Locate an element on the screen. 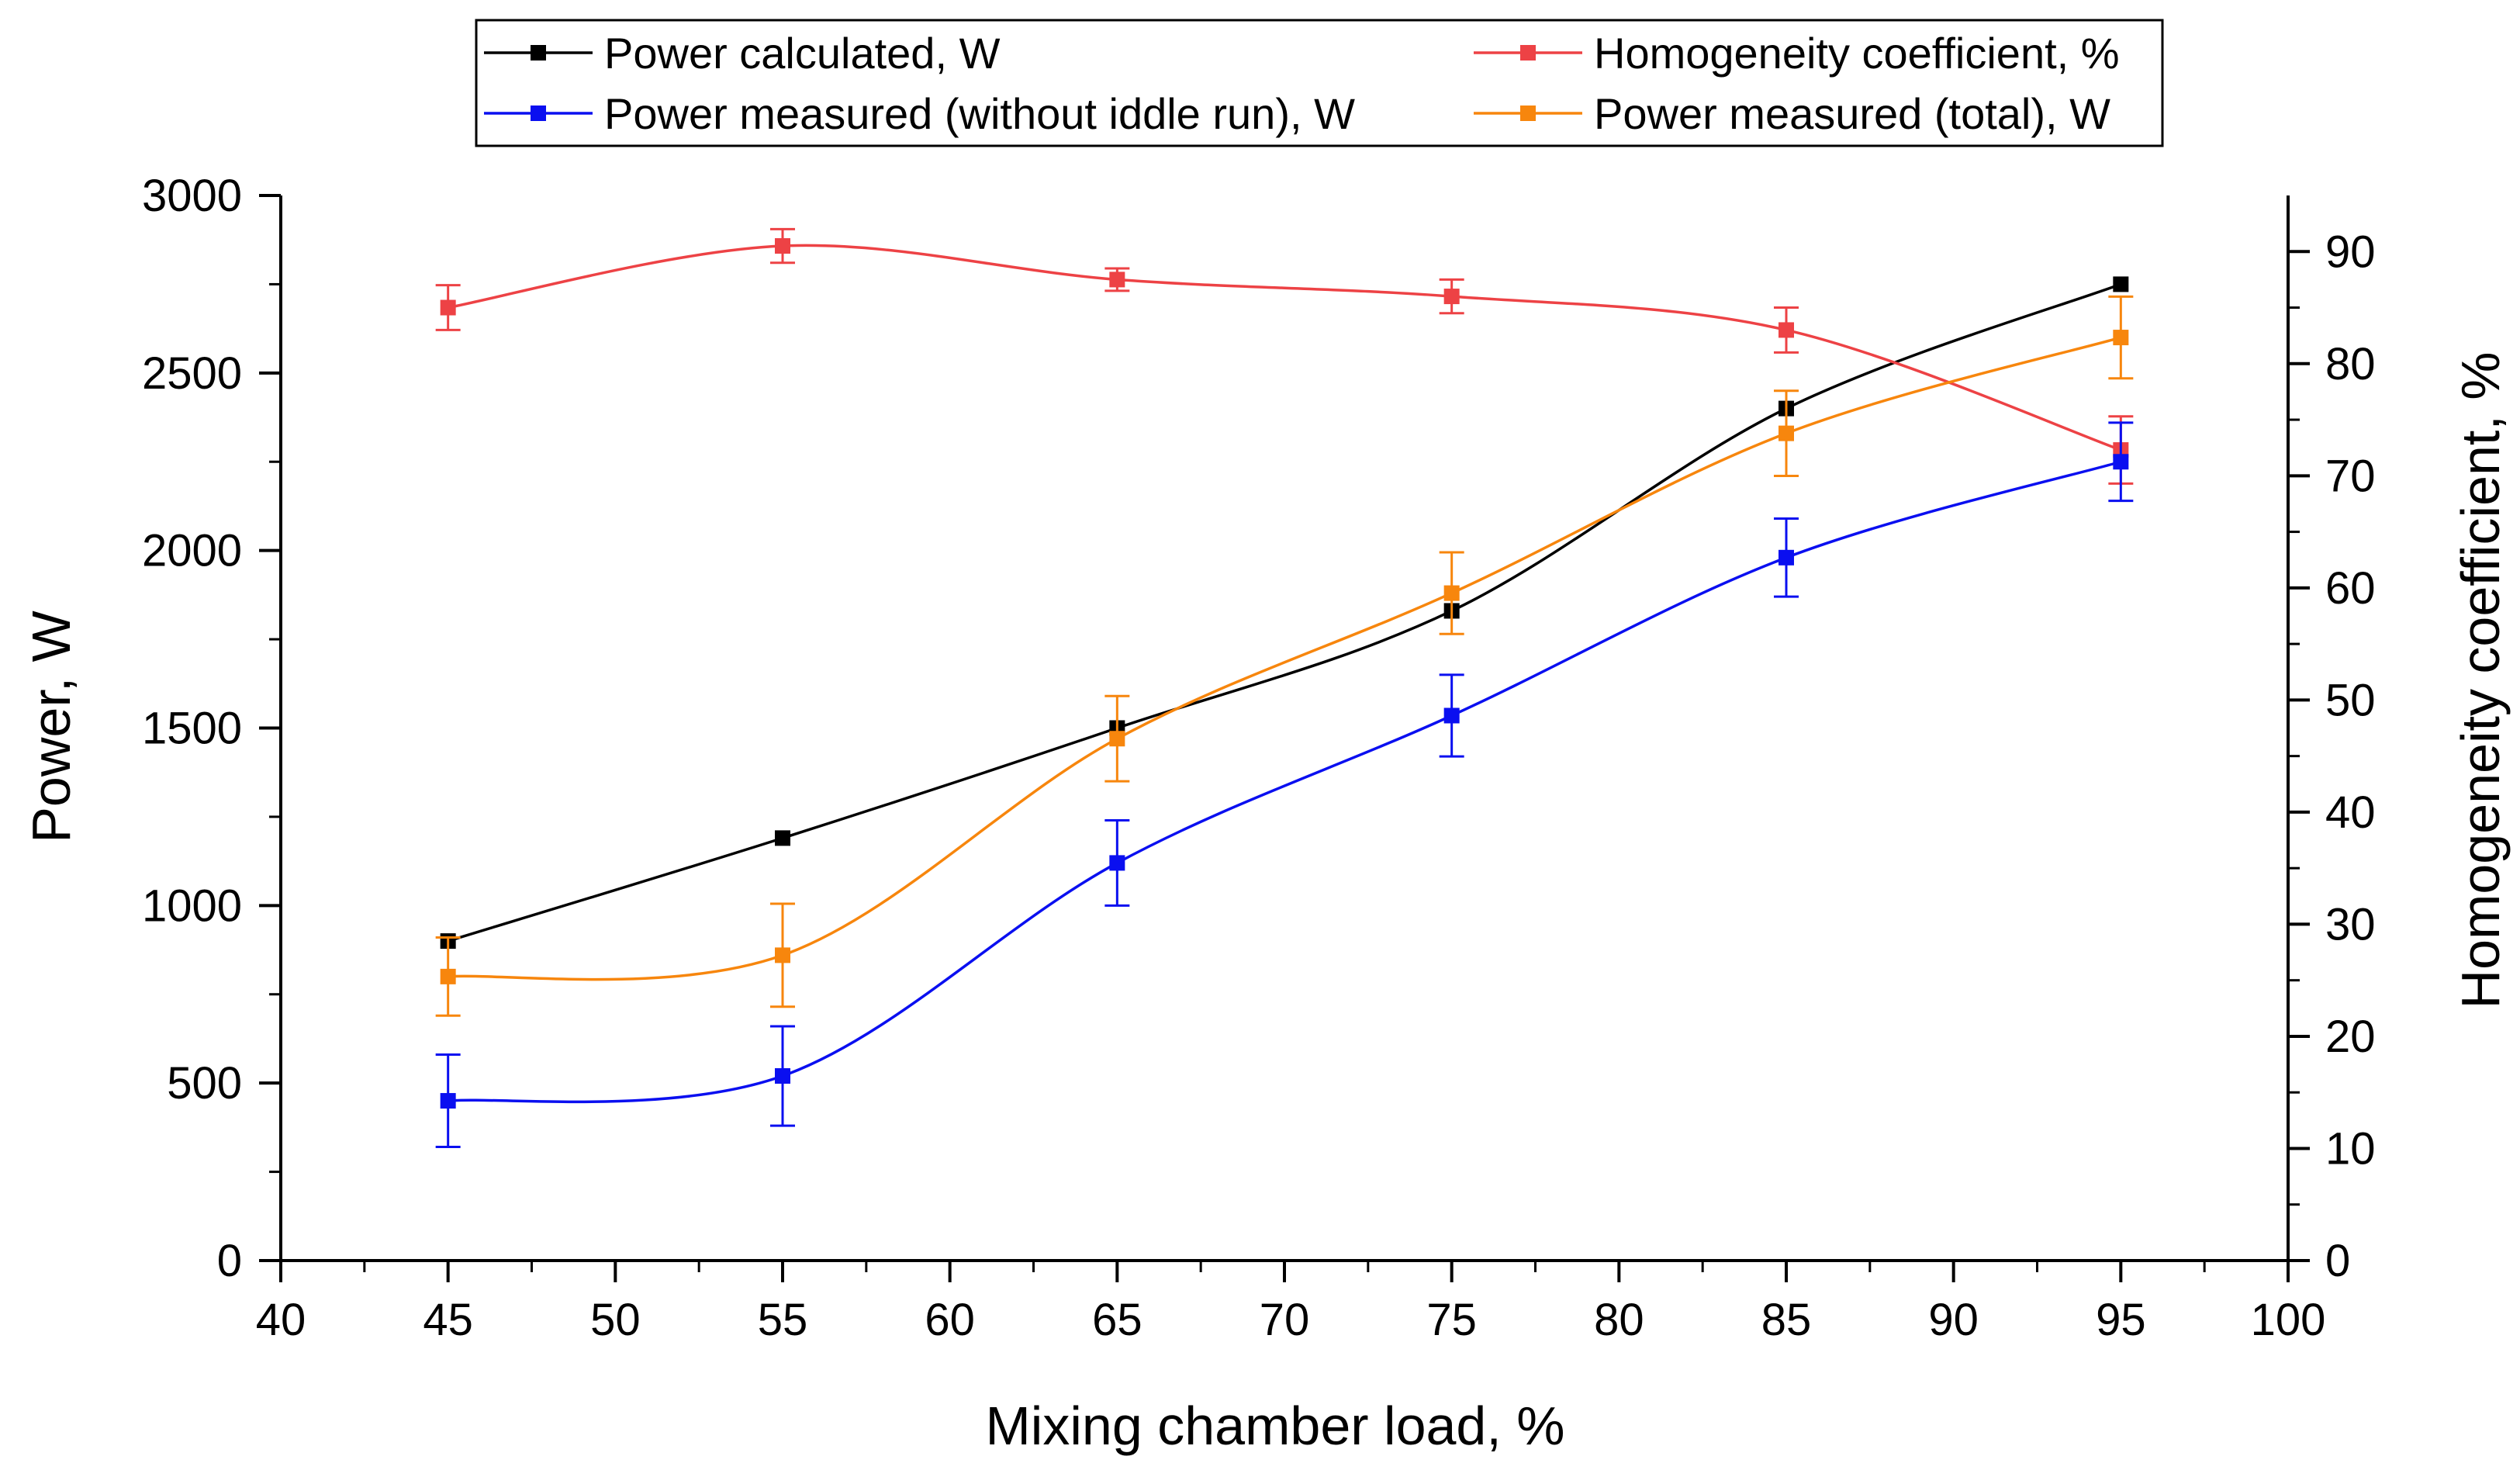 The height and width of the screenshot is (1477, 2520). y2-tick-label: 30 is located at coordinates (2350, 925).